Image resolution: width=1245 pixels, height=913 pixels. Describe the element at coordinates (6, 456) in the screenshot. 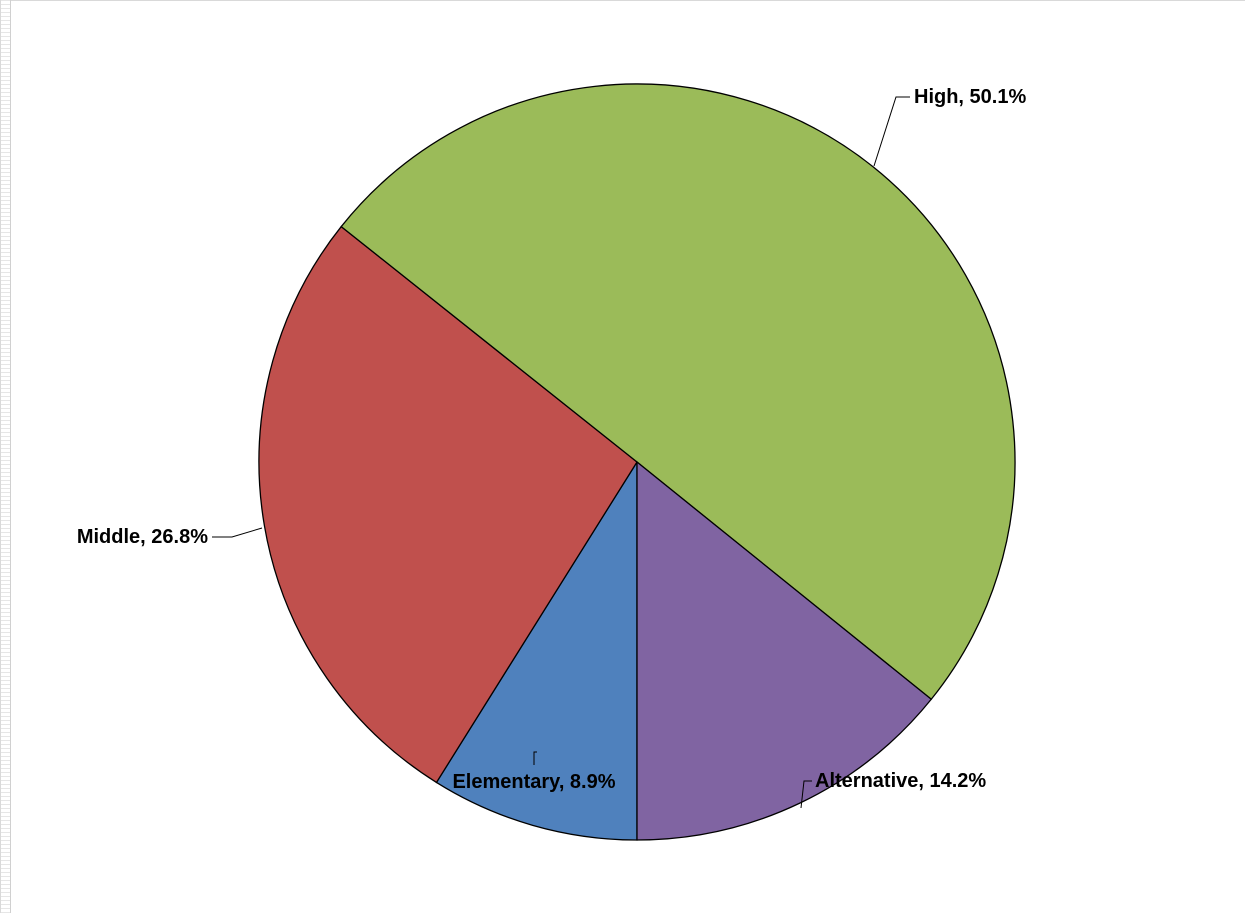

I see `left-ruler` at that location.